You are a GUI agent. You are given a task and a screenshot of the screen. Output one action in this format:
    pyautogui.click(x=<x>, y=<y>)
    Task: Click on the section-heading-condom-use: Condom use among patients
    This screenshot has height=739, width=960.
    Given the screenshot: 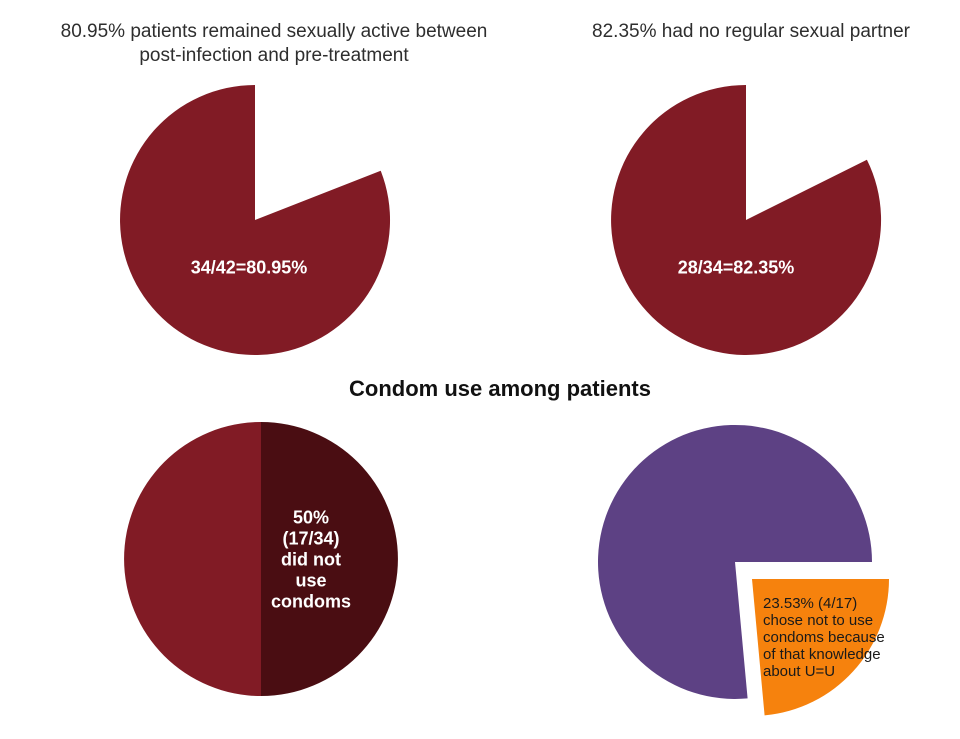 What is the action you would take?
    pyautogui.click(x=500, y=388)
    